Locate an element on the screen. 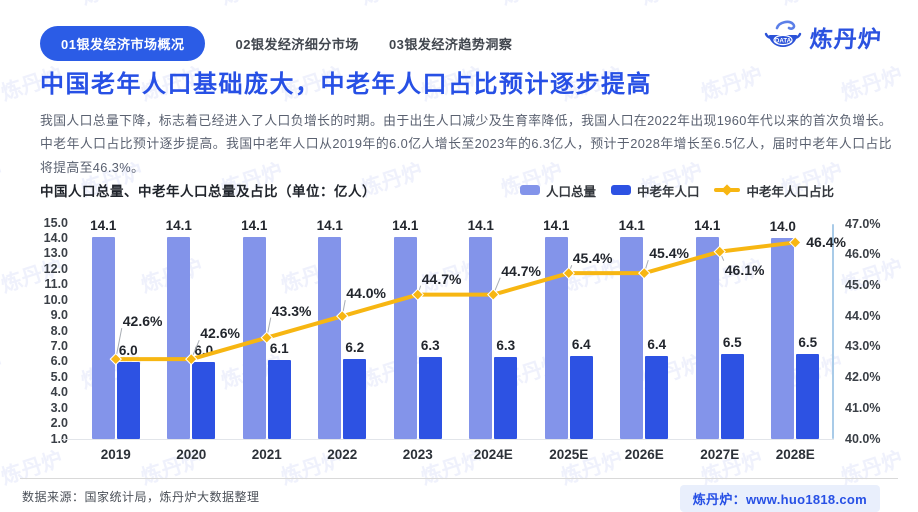 The height and width of the screenshot is (512, 918). bar-value-label-mid-elderly: 6.5 is located at coordinates (808, 343).